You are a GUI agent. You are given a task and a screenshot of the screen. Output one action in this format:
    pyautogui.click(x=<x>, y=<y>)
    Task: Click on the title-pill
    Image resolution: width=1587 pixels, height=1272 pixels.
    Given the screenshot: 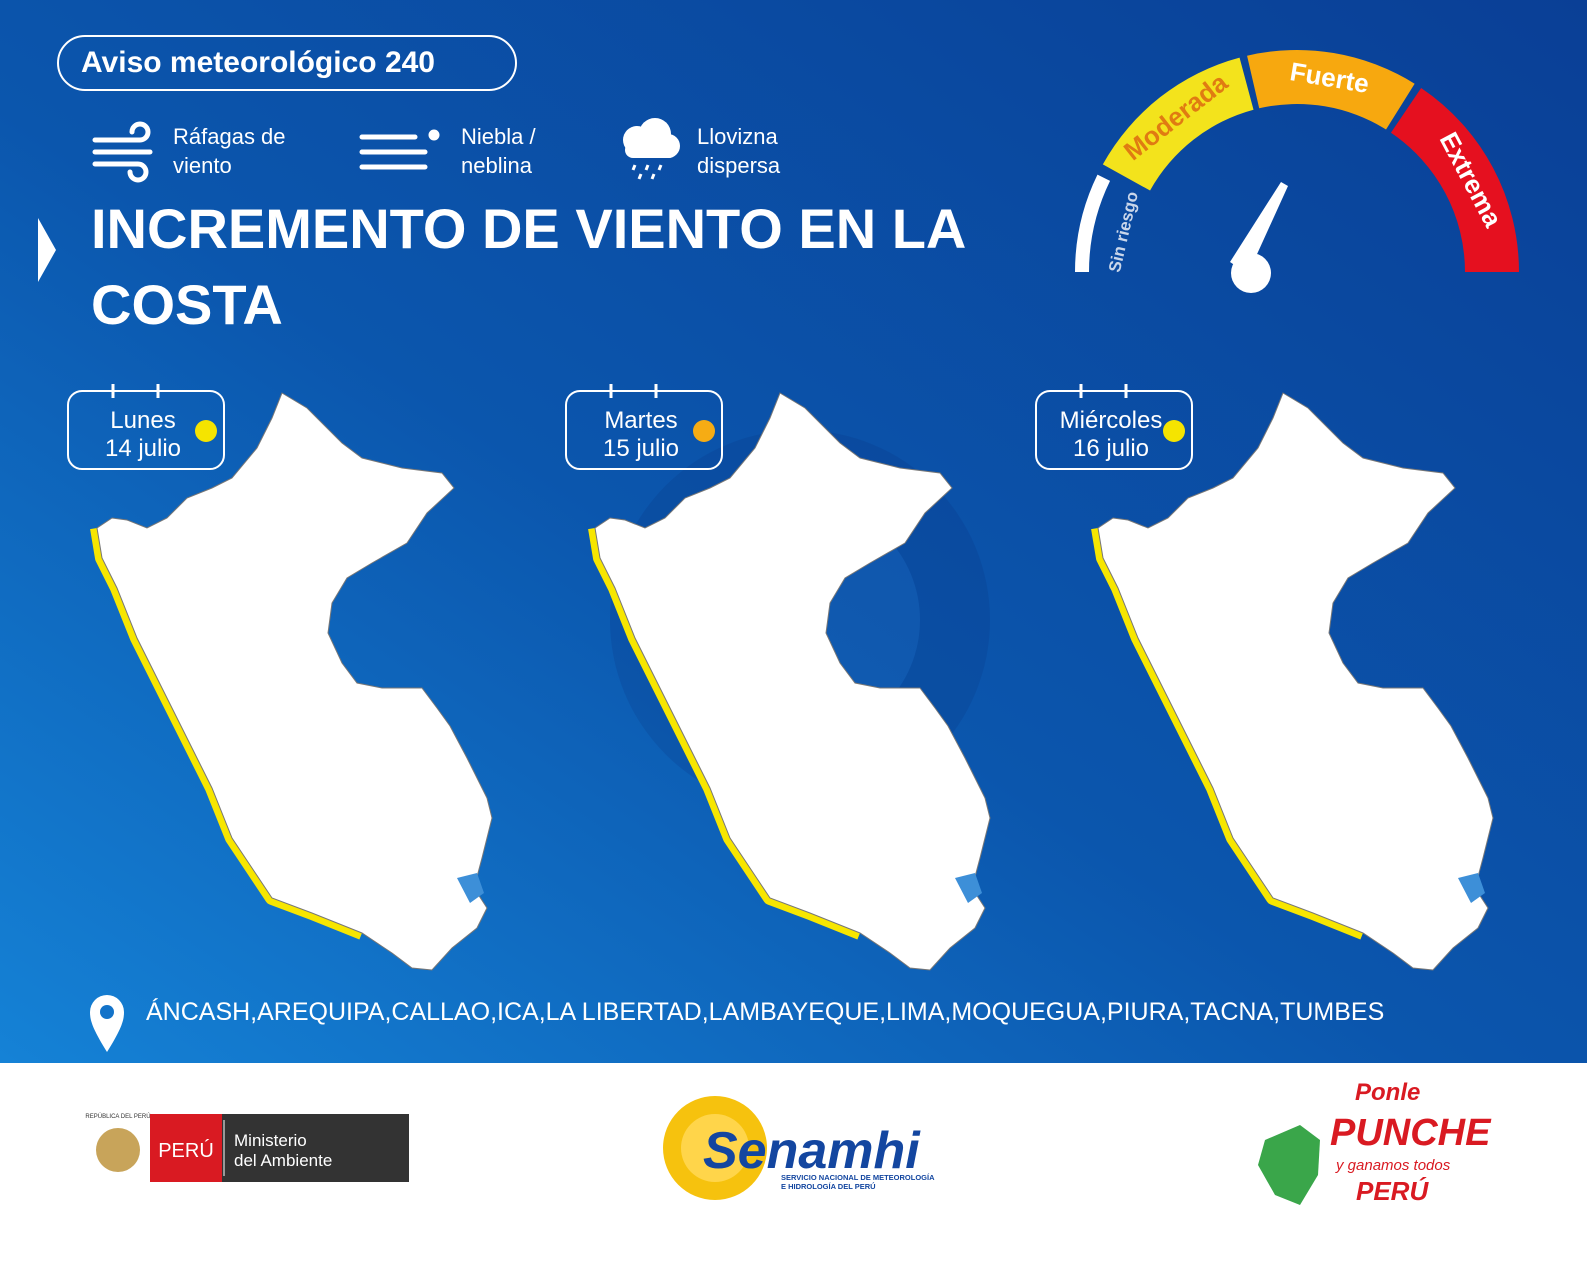 What is the action you would take?
    pyautogui.click(x=287, y=63)
    